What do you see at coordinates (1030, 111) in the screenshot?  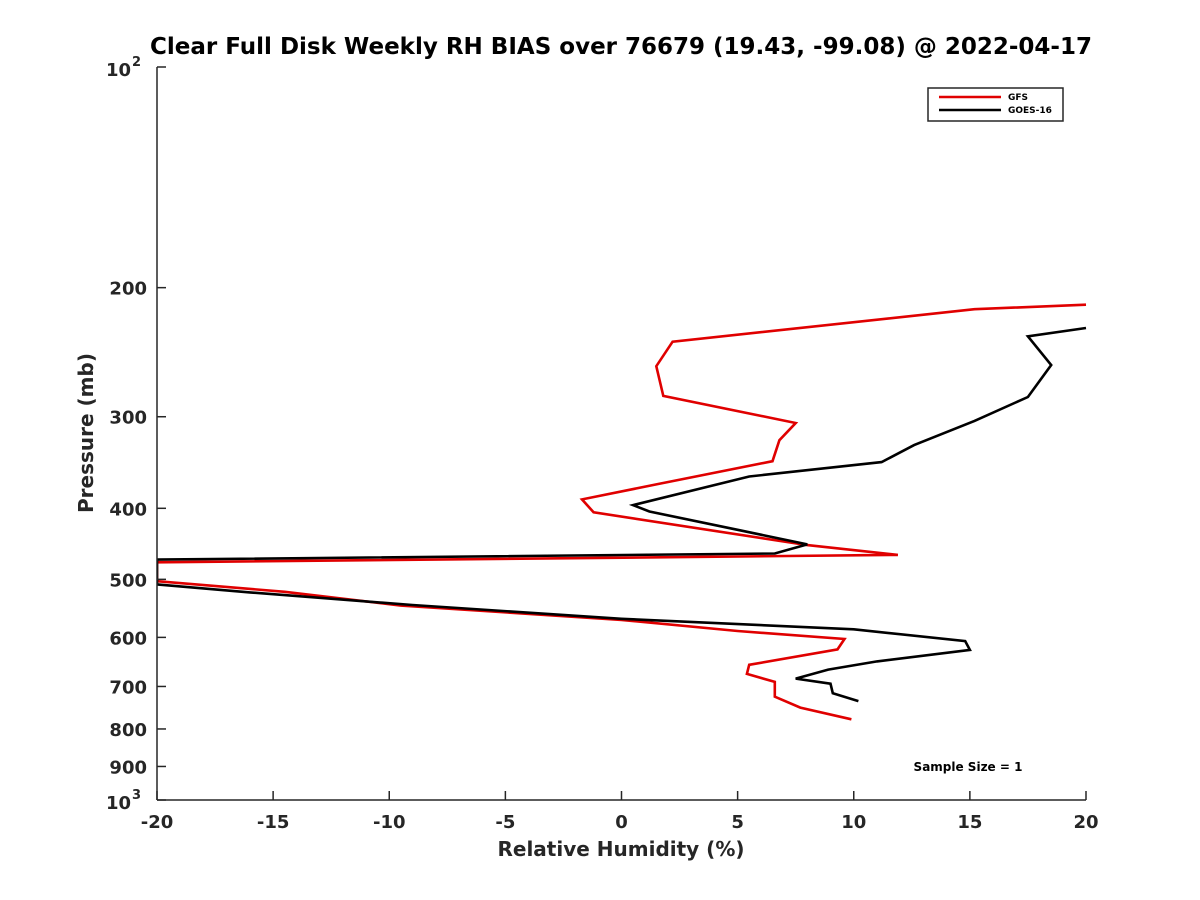 I see `legend-label-goes-16: GOES-16` at bounding box center [1030, 111].